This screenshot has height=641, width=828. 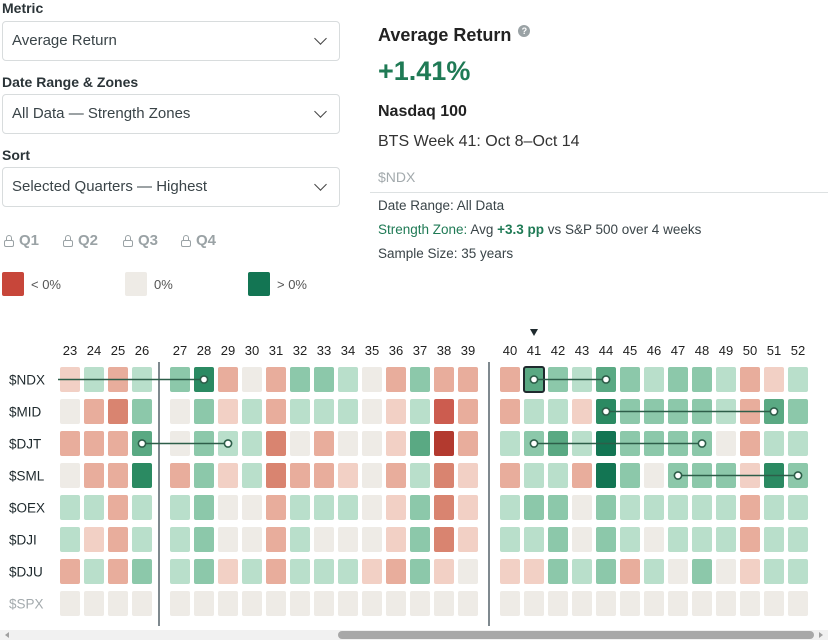 What do you see at coordinates (25, 412) in the screenshot?
I see `ticker-label: $MID` at bounding box center [25, 412].